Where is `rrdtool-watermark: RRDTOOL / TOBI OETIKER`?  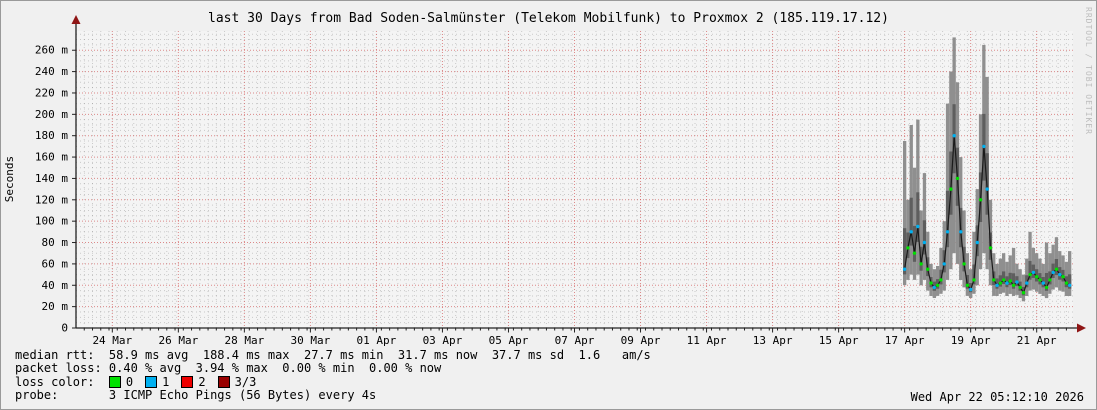
rrdtool-watermark: RRDTOOL / TOBI OETIKER is located at coordinates (1088, 71).